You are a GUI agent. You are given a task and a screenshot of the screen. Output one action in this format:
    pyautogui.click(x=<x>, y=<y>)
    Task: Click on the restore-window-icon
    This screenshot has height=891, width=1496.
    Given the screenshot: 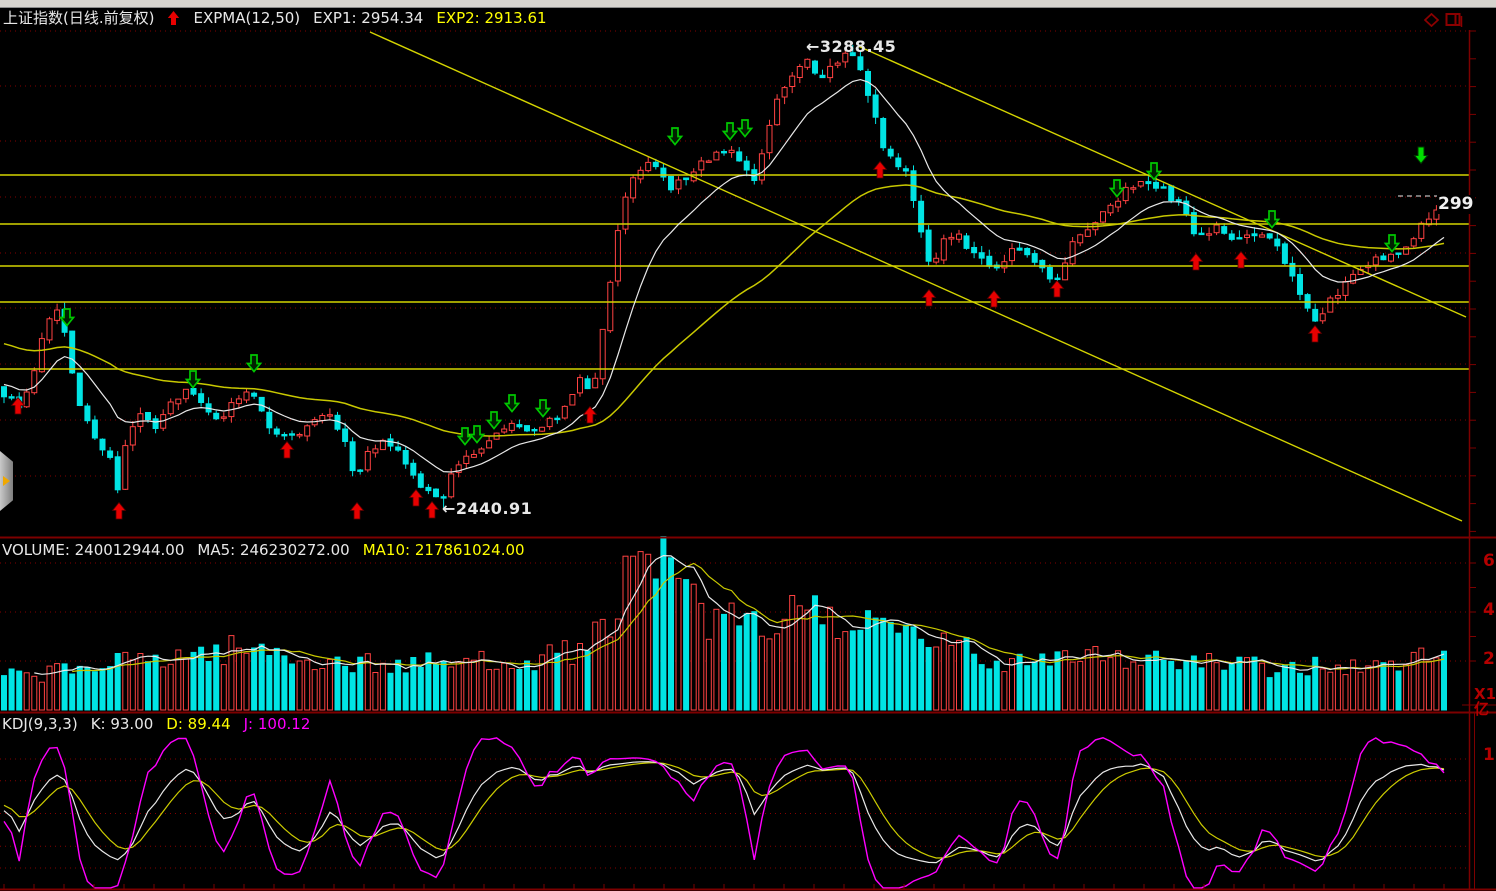 What is the action you would take?
    pyautogui.click(x=1454, y=19)
    